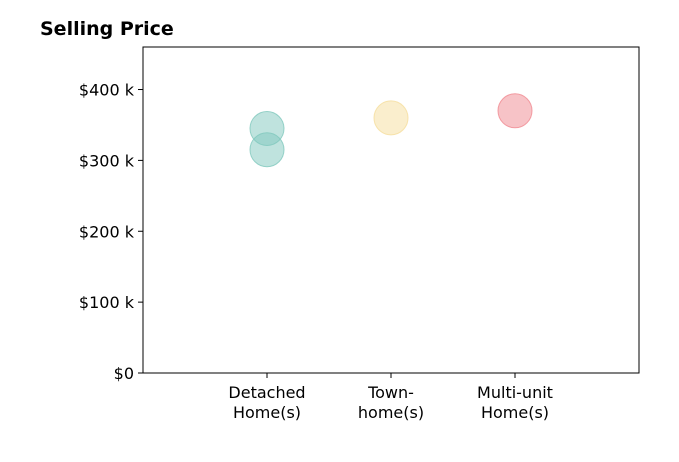  I want to click on y-axis: $0 $100 k $200 k $300 k $400 k, so click(111, 232).